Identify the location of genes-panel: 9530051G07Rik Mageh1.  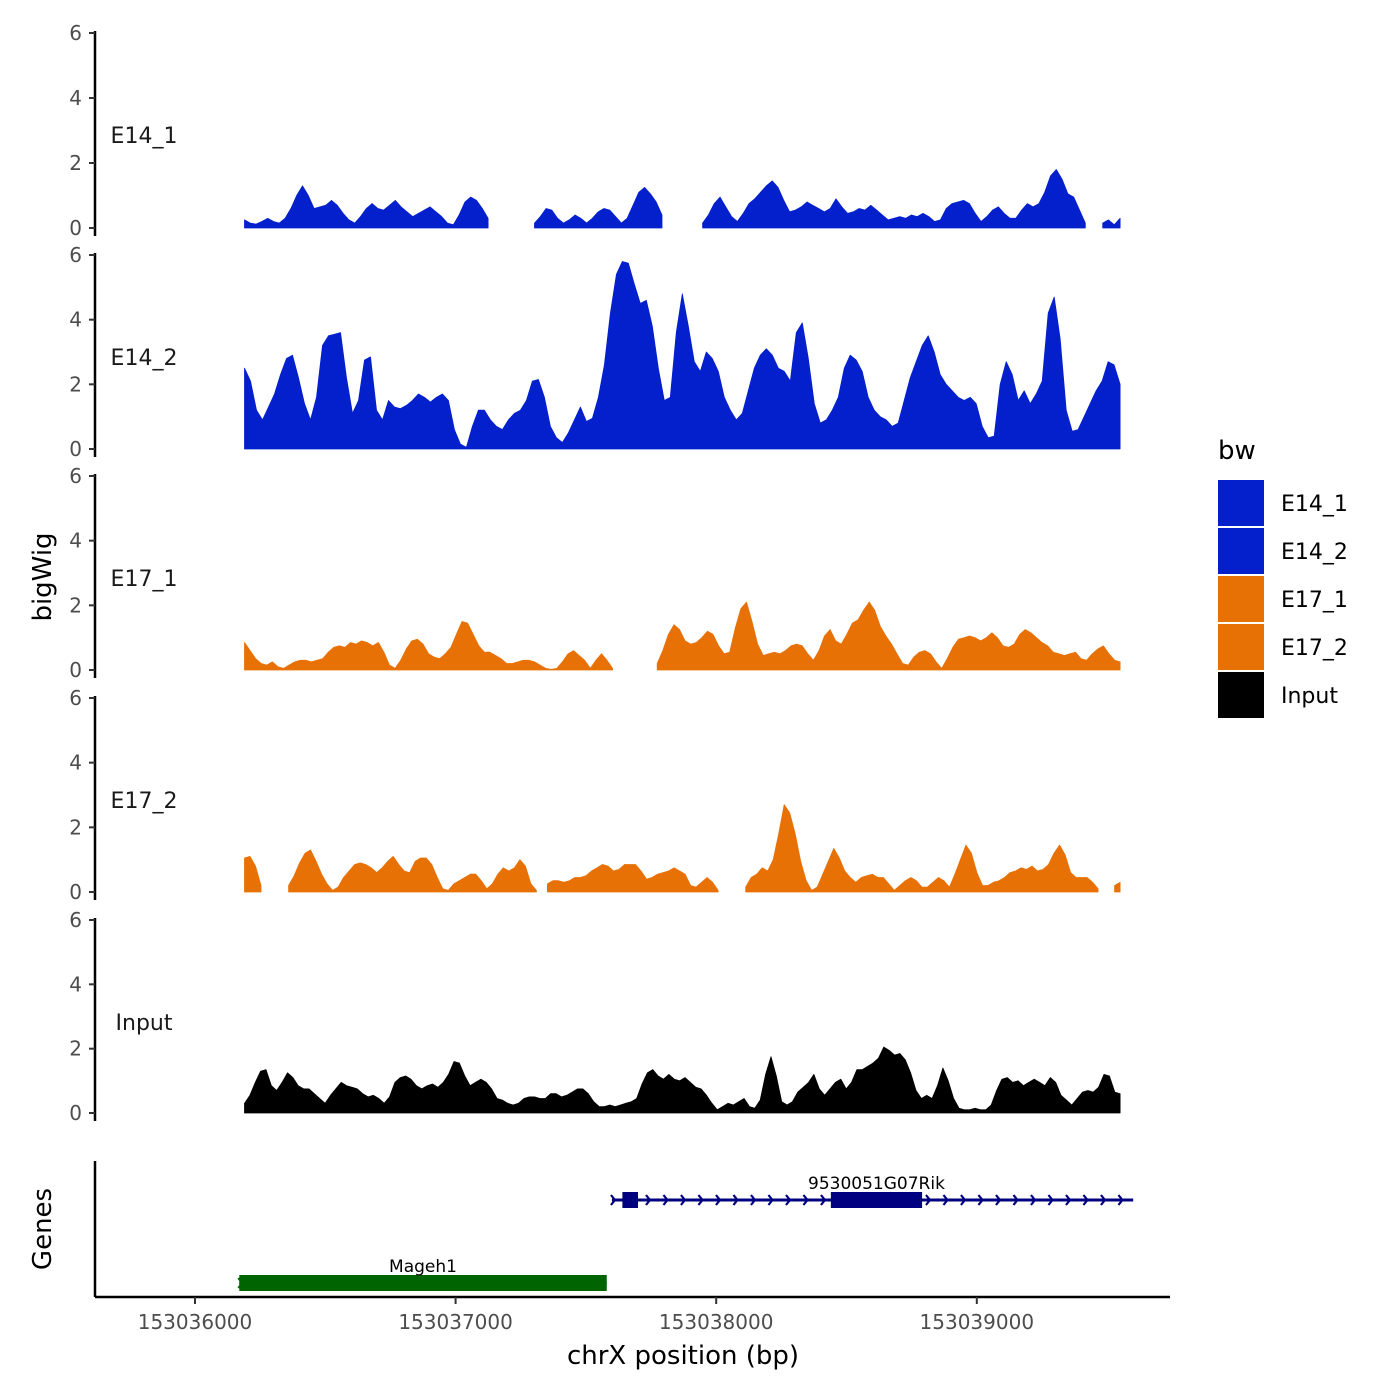
(613, 1229).